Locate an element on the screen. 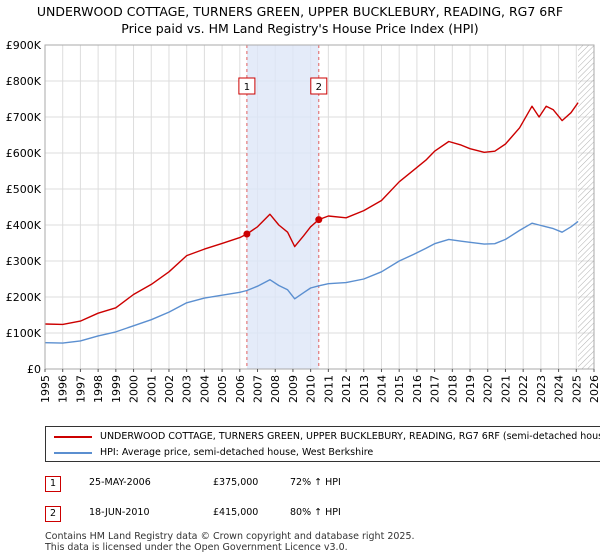 This screenshot has width=600, height=560. x-tick-label: 1996 is located at coordinates (63, 389).